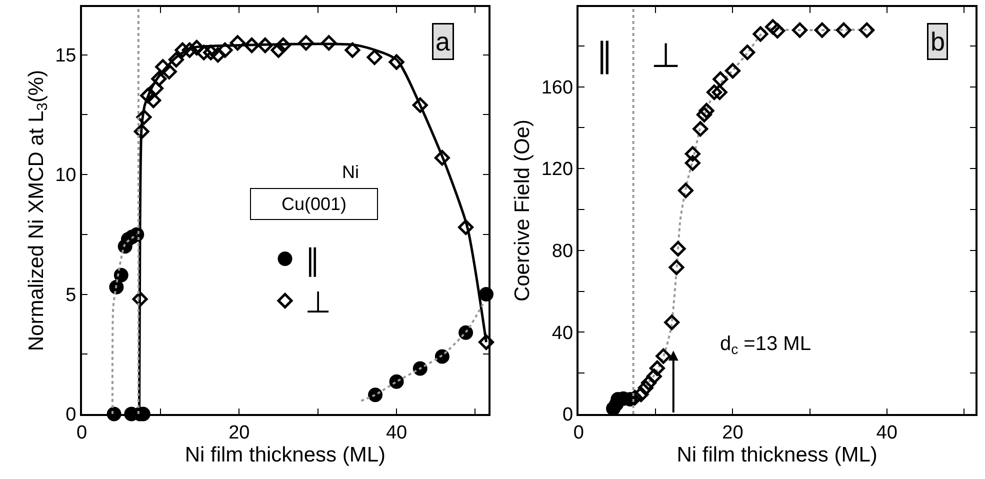  I want to click on annotation: d$_{c}$ =13 ML, so click(765, 345).